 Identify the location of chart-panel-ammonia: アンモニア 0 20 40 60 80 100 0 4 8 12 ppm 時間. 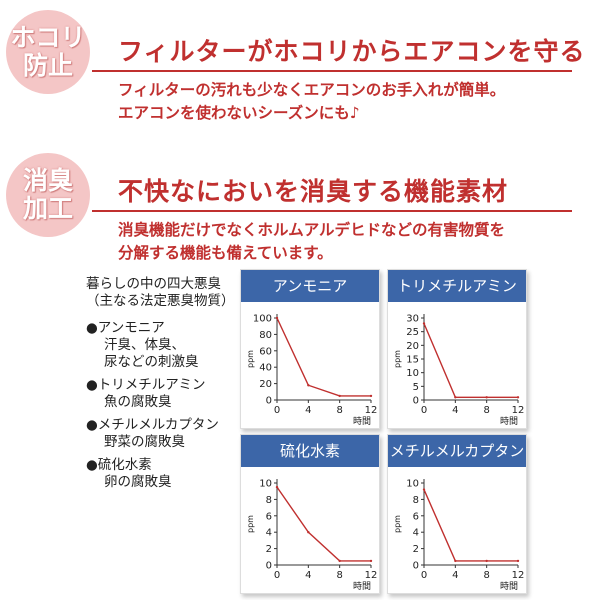
(310, 349).